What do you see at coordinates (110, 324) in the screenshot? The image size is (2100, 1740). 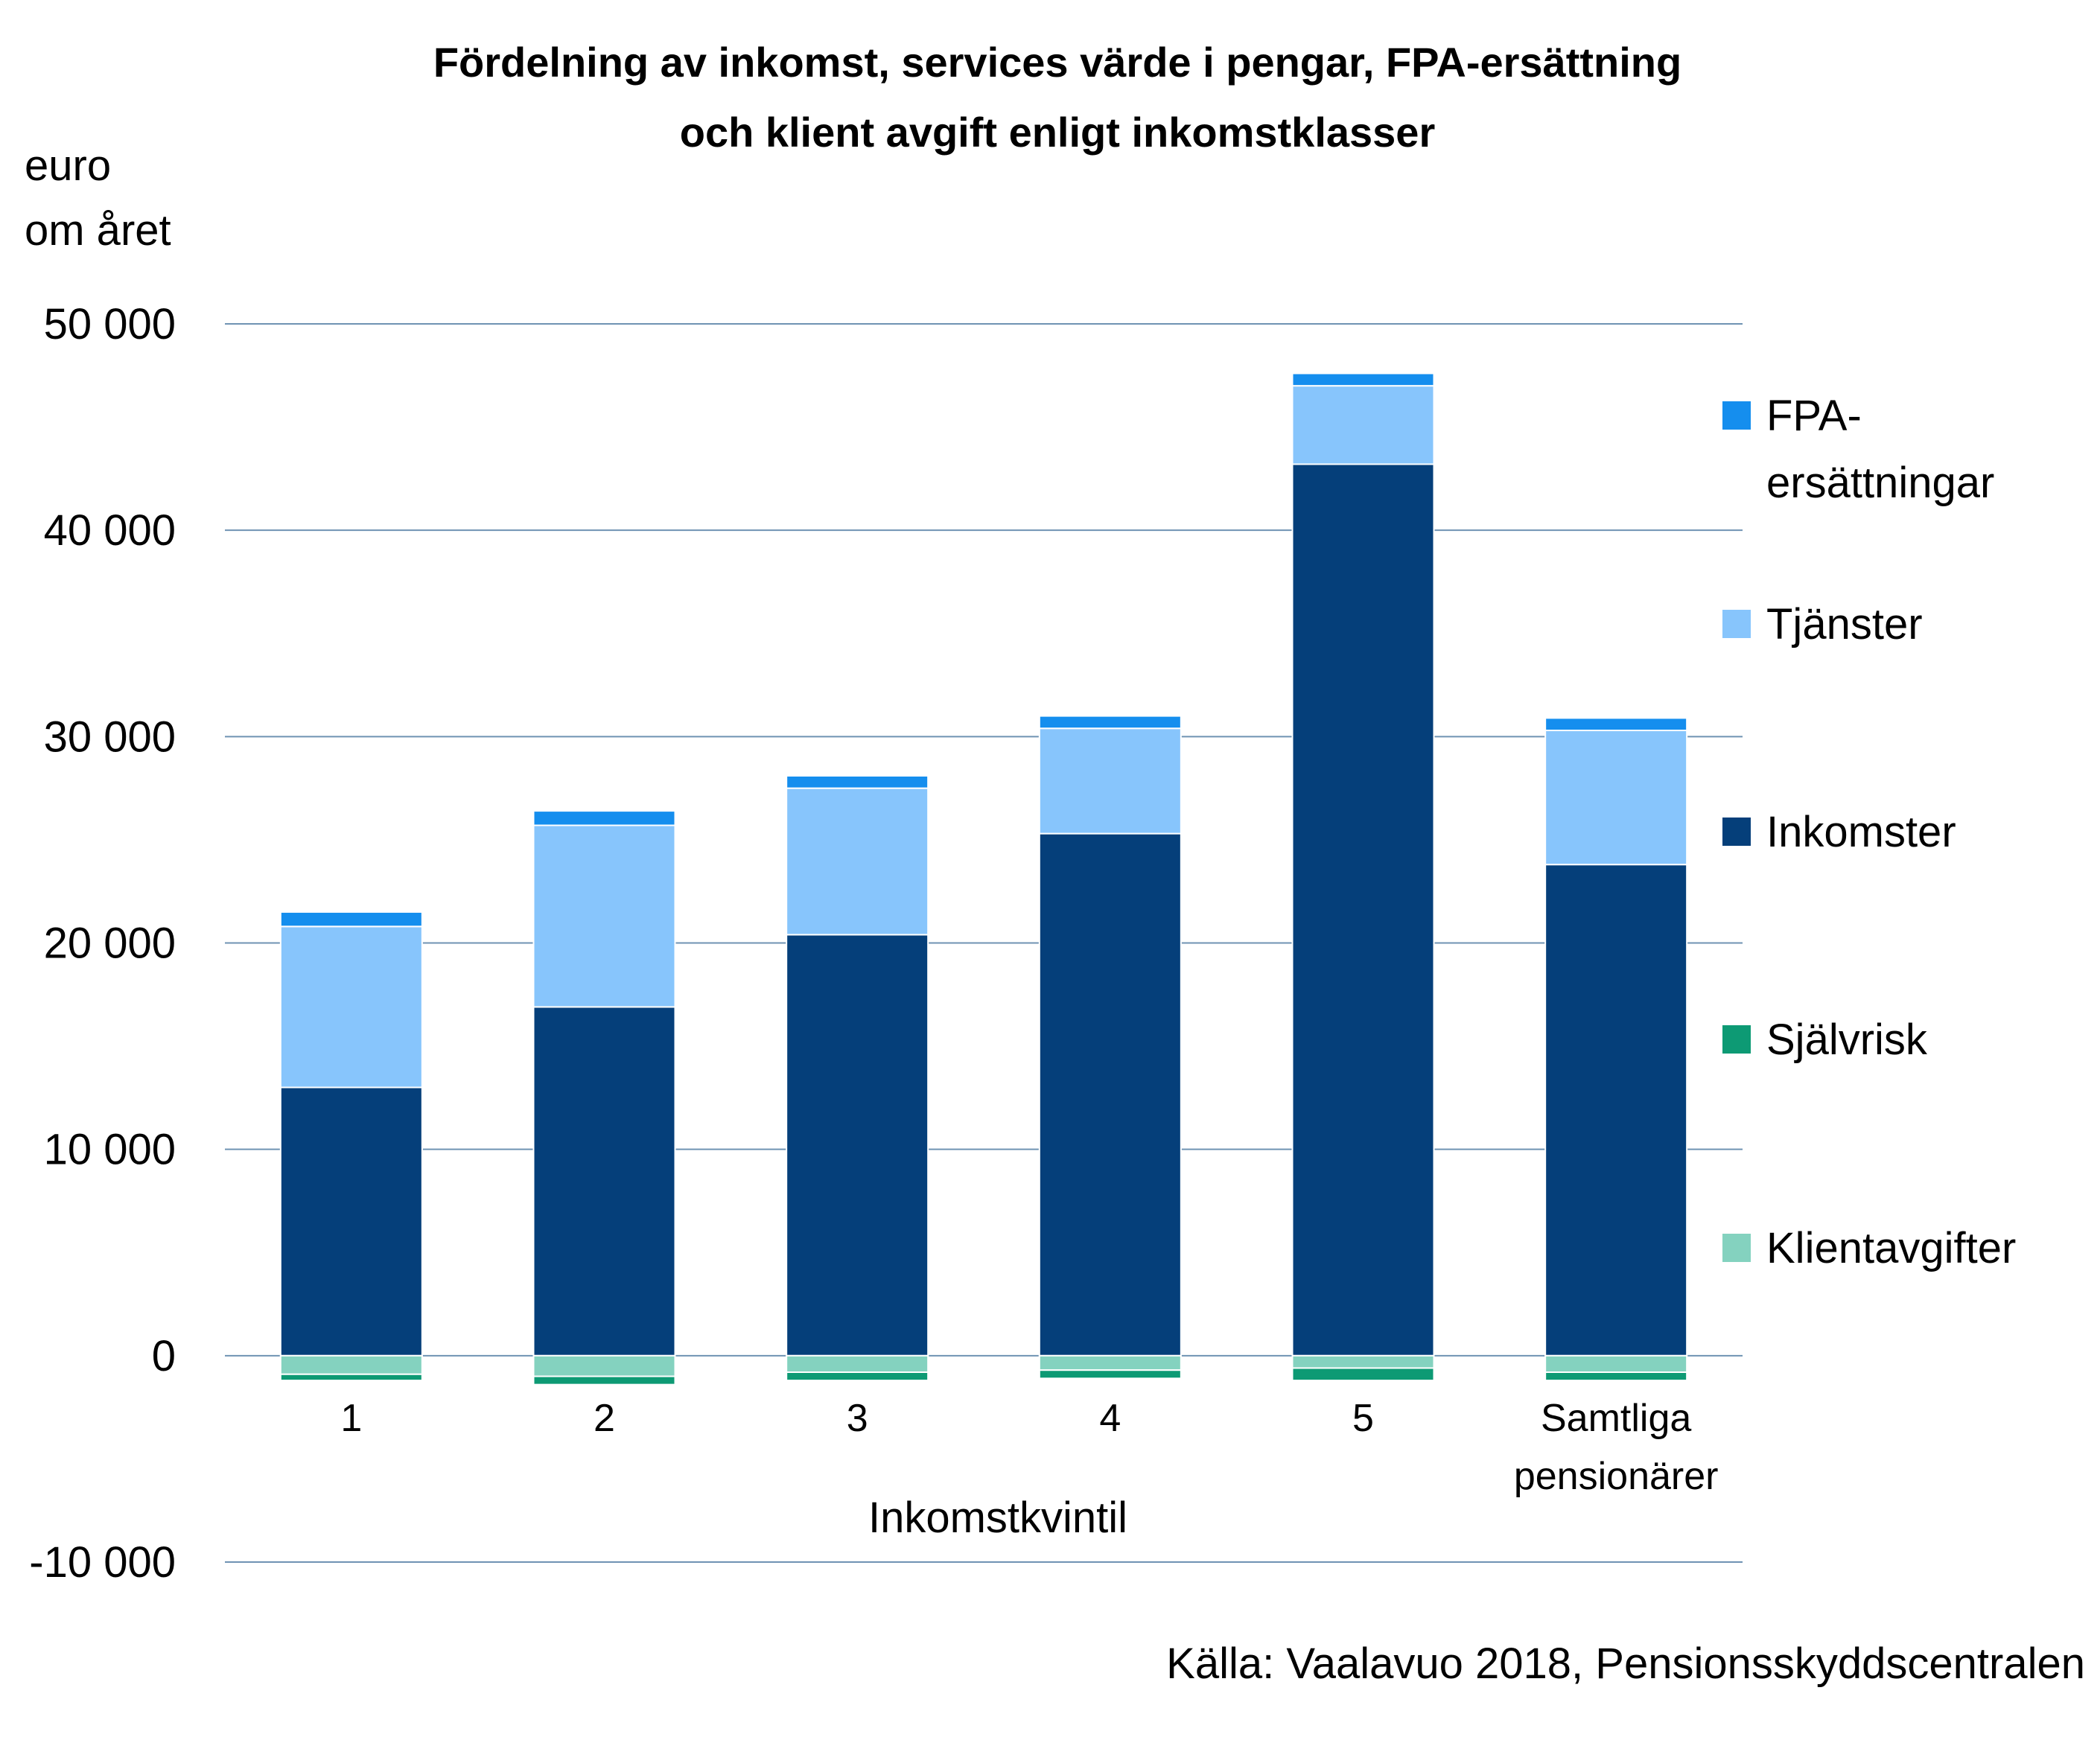 I see `y-tick-label: 50 000` at bounding box center [110, 324].